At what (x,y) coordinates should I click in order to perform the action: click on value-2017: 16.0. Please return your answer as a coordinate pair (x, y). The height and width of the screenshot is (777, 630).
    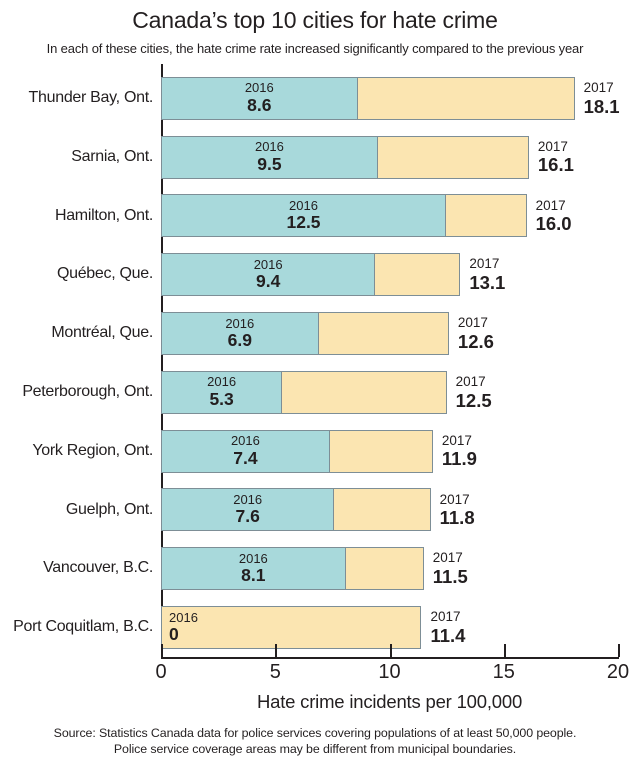
    Looking at the image, I should click on (553, 224).